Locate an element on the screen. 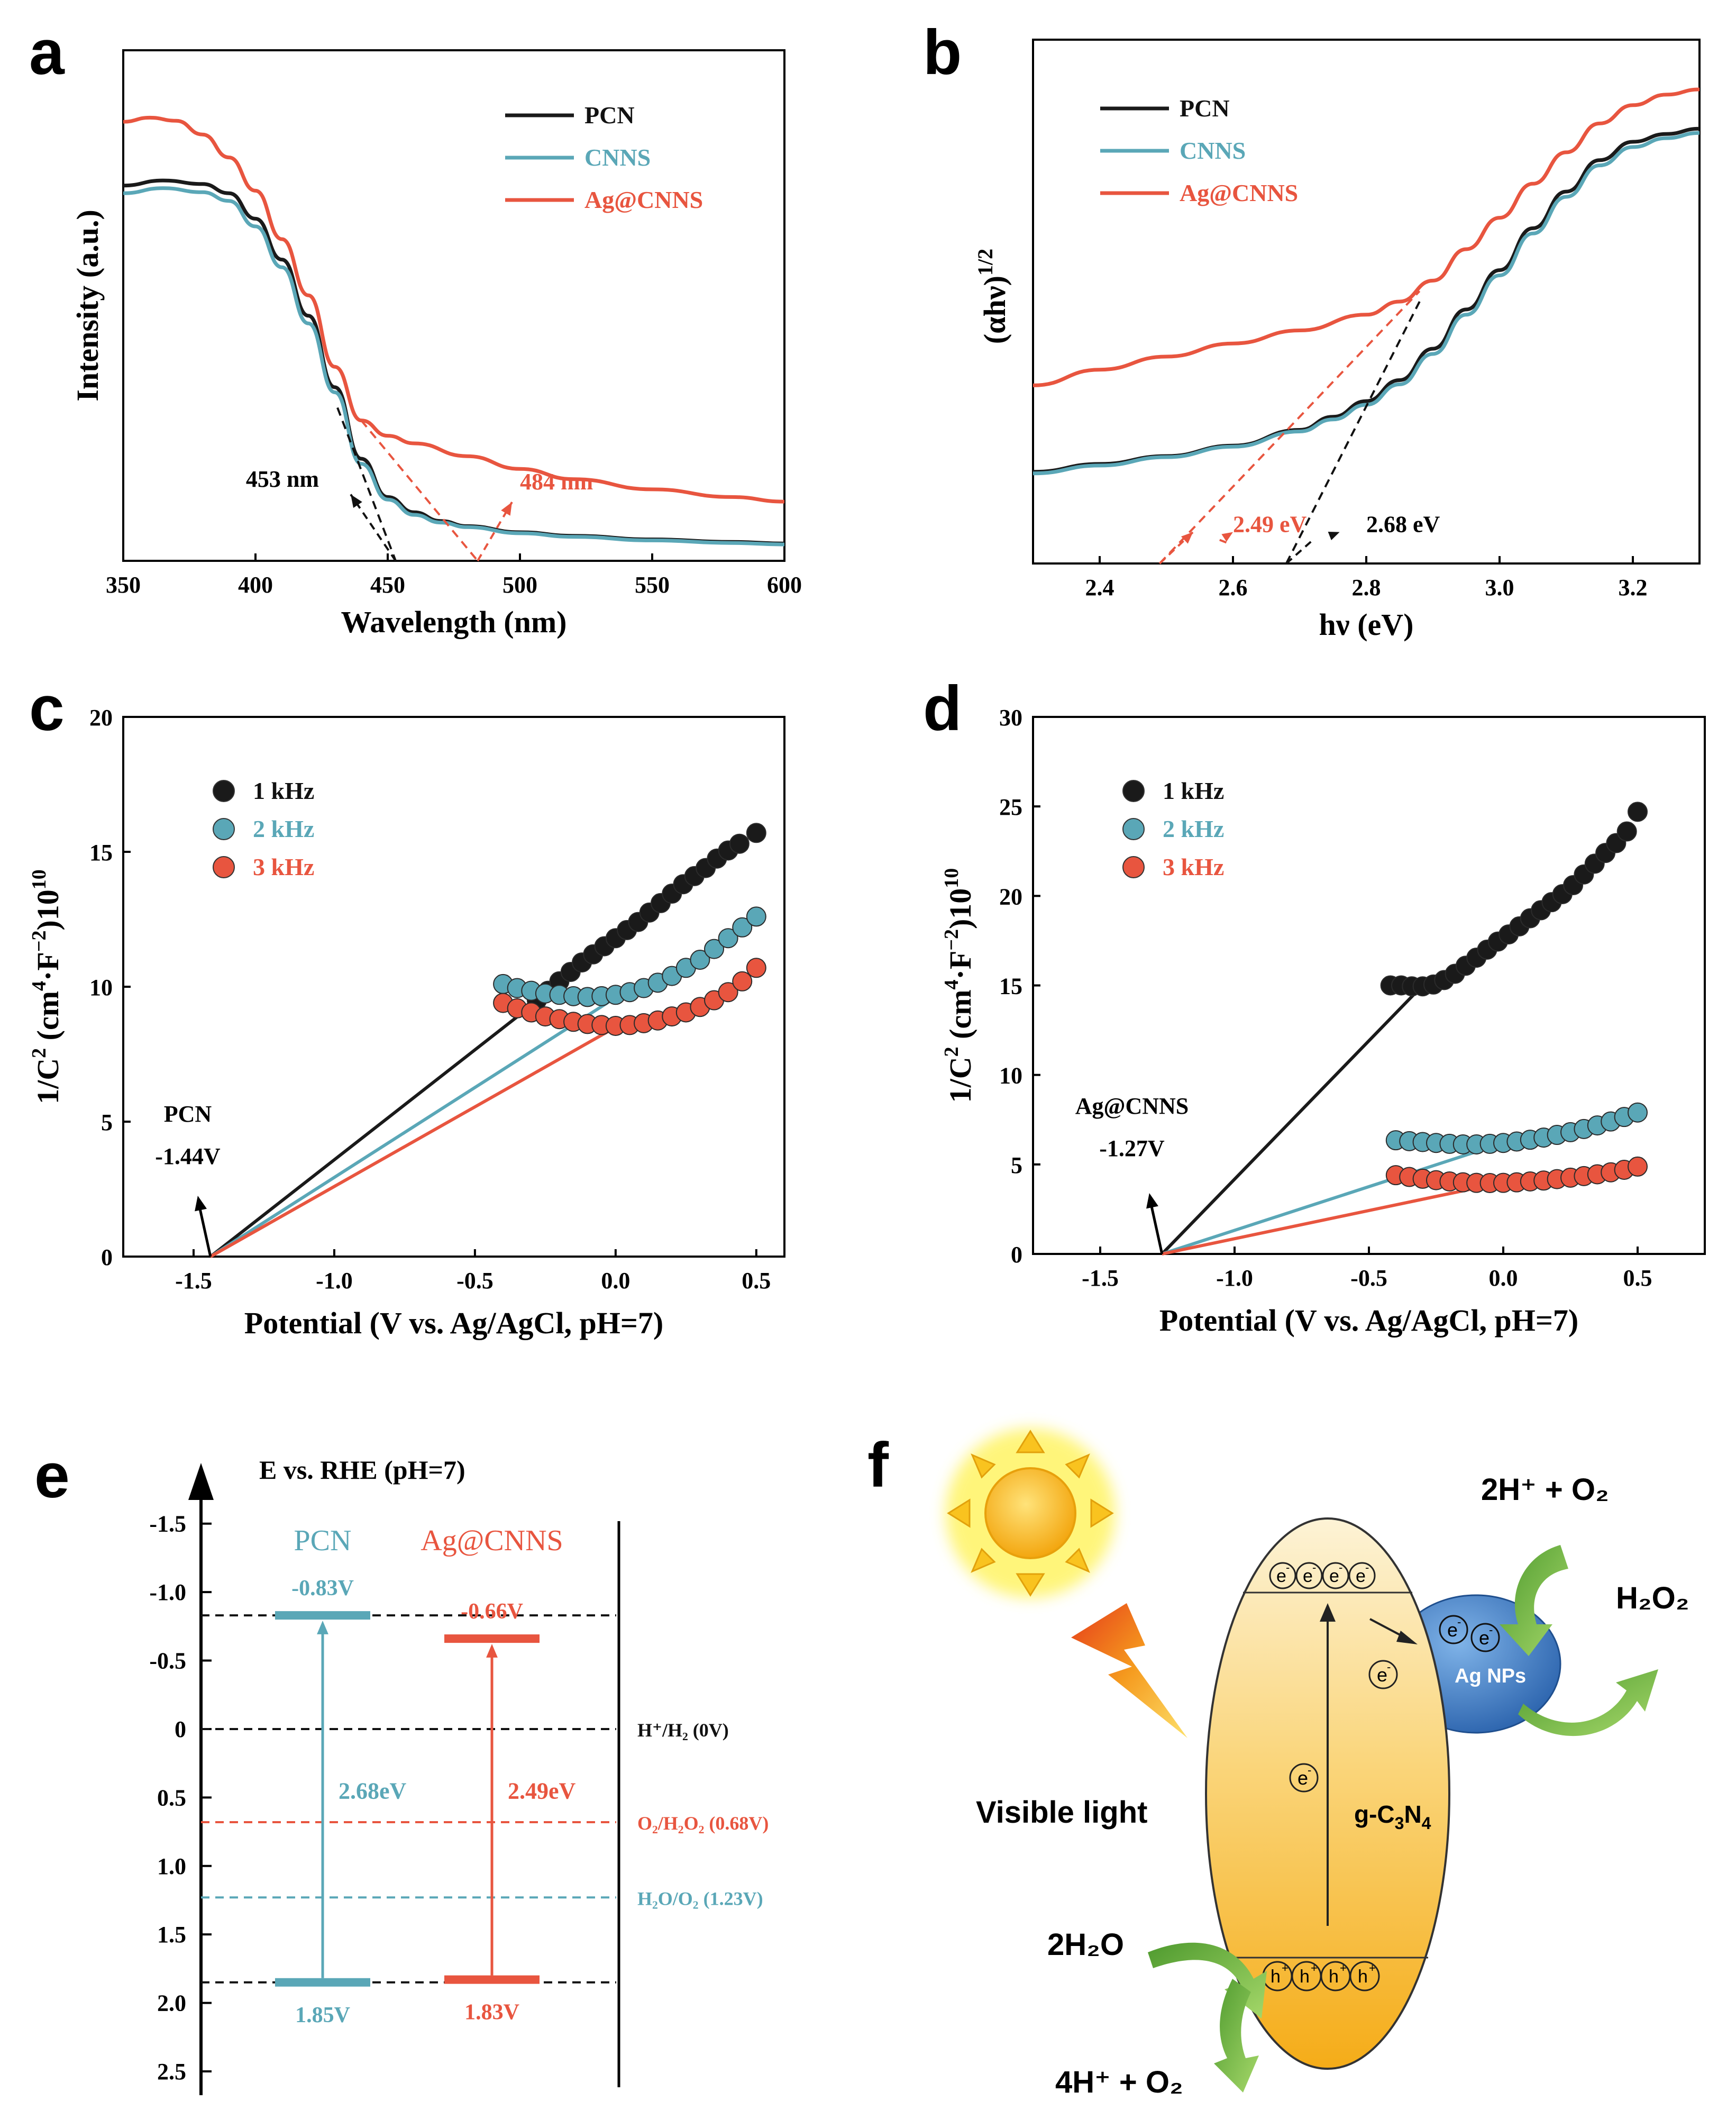 The width and height of the screenshot is (1736, 2110). y-tick-label: -1.0 is located at coordinates (167, 1592).